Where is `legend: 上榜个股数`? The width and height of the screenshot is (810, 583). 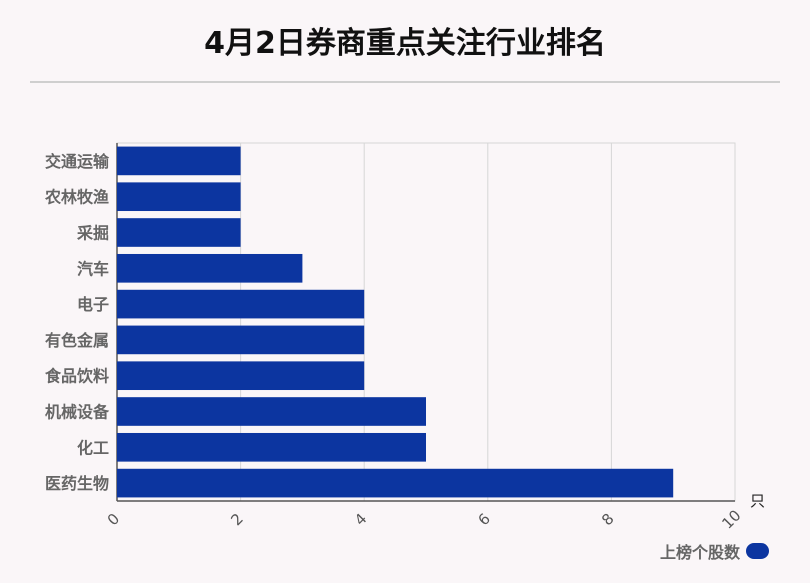 legend: 上榜个股数 is located at coordinates (715, 551).